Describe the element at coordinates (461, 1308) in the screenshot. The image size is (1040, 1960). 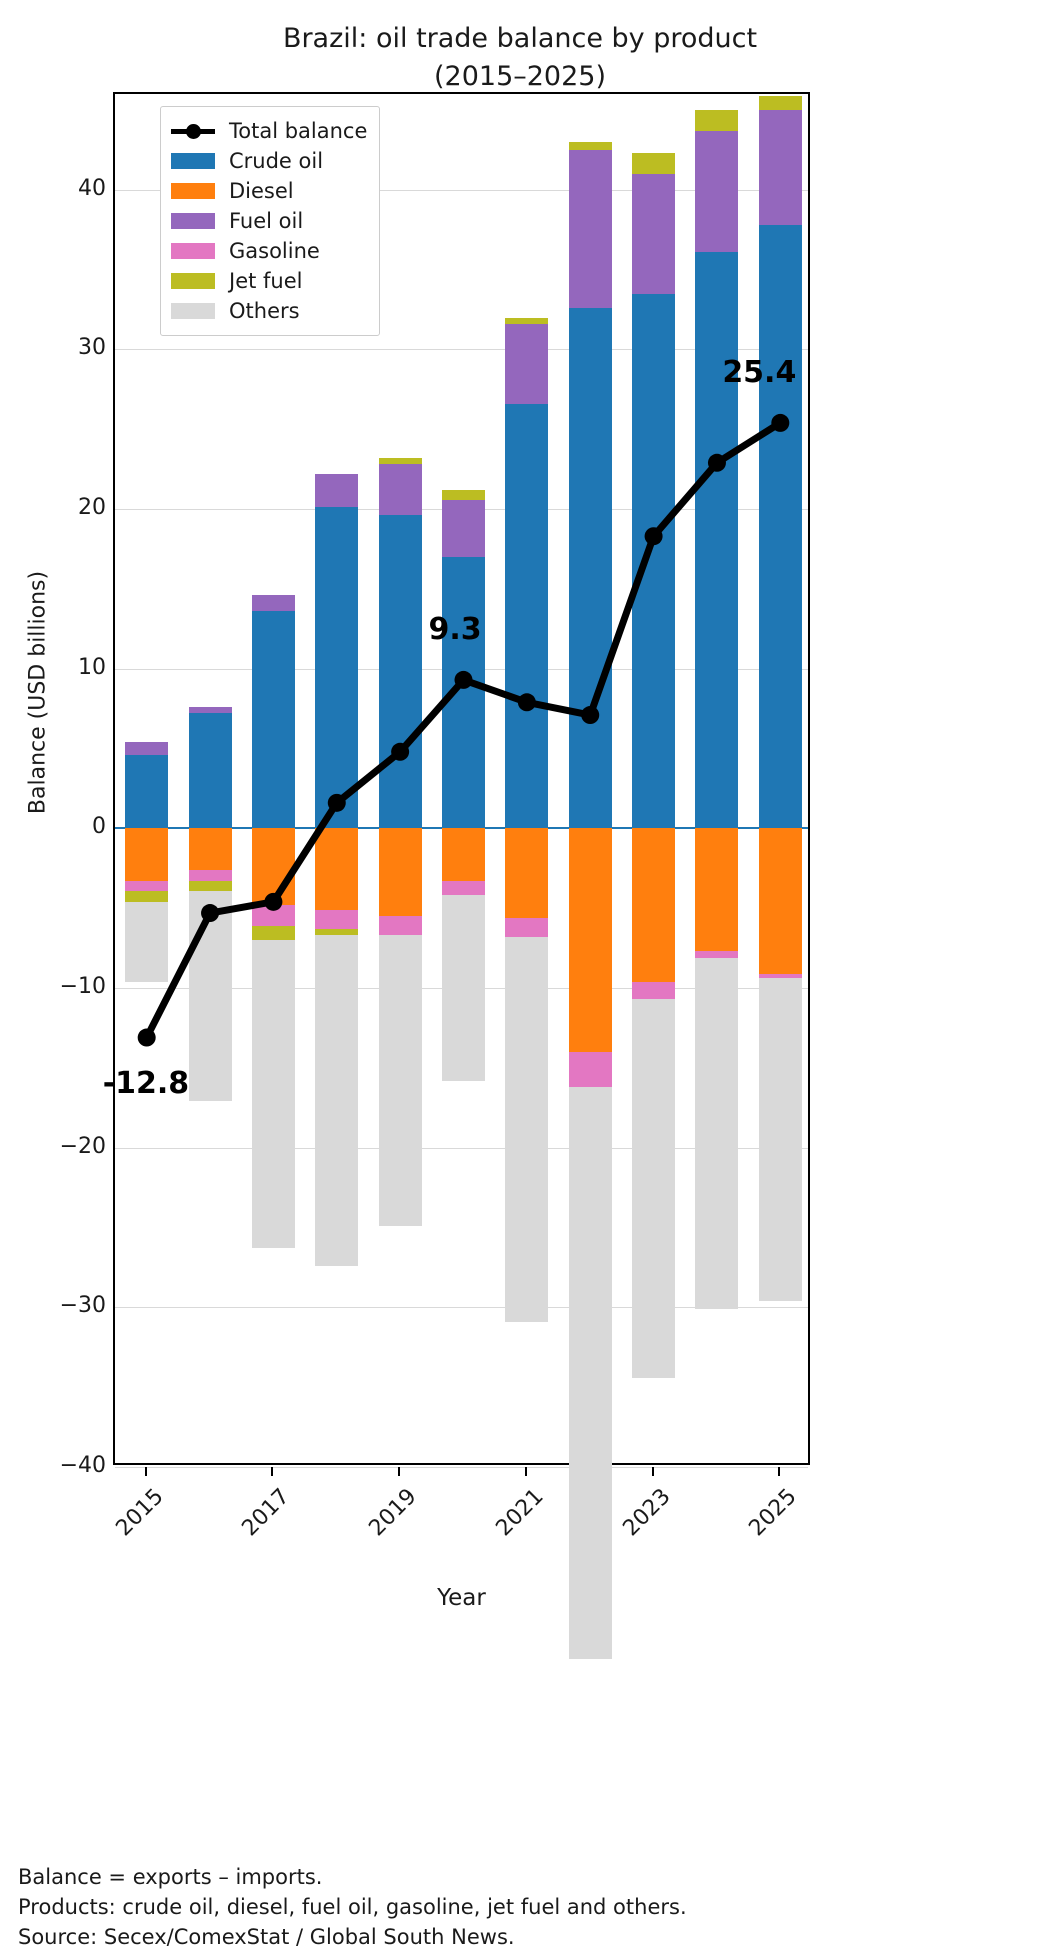
I see `gridline` at that location.